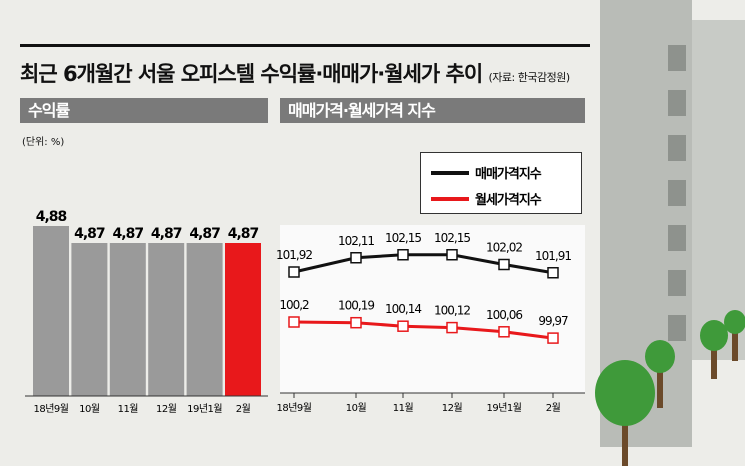  What do you see at coordinates (450, 198) in the screenshot?
I see `legend-swatch-rent` at bounding box center [450, 198].